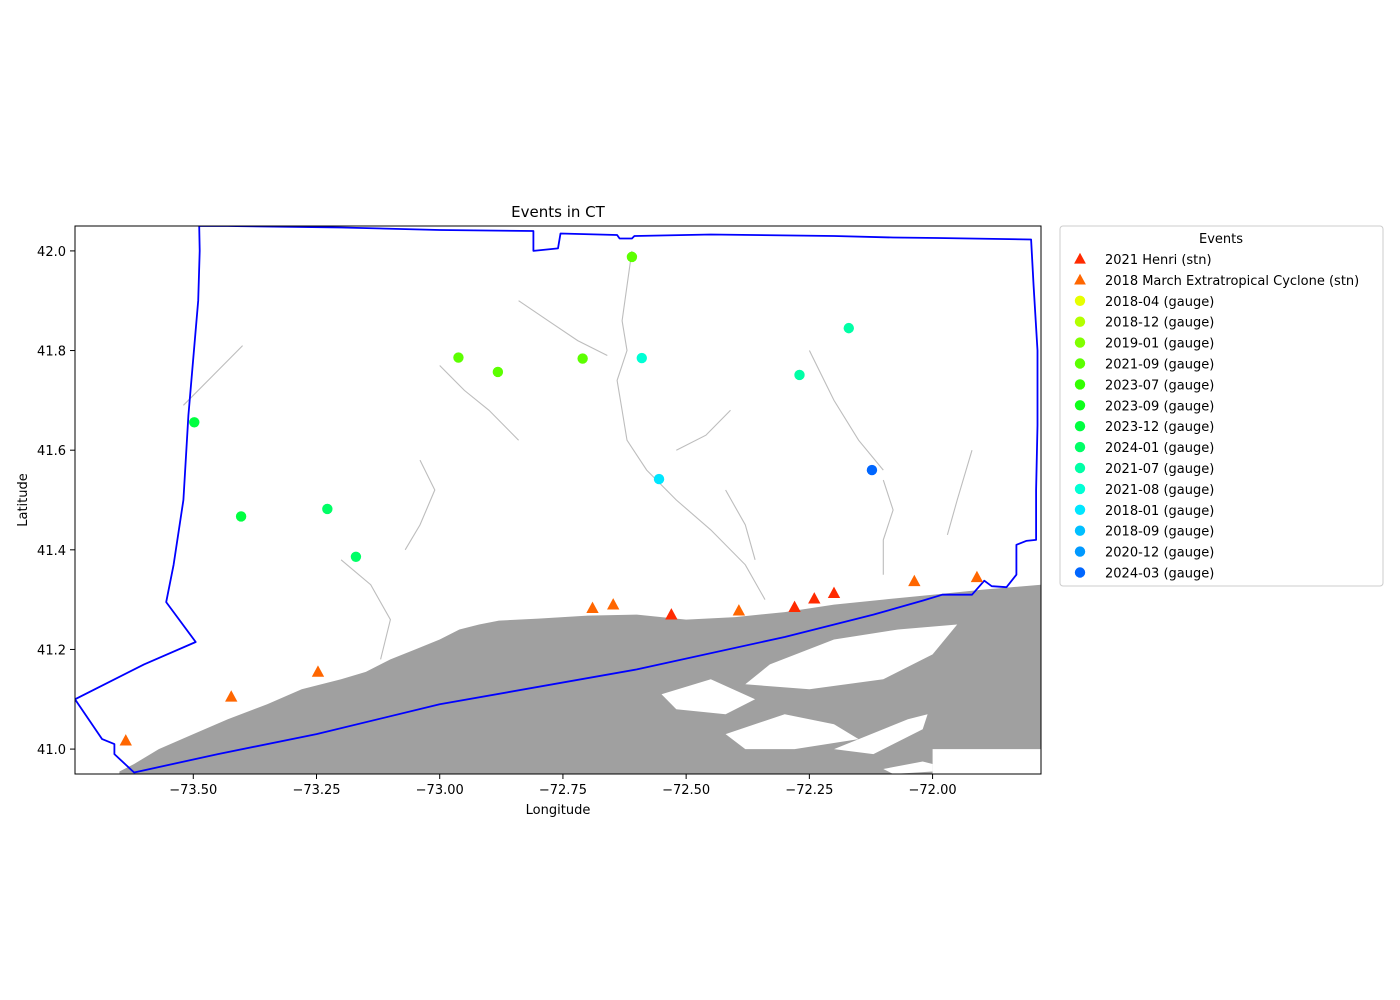 This screenshot has width=1400, height=1000. Describe the element at coordinates (558, 212) in the screenshot. I see `map-title: Events in CT` at that location.